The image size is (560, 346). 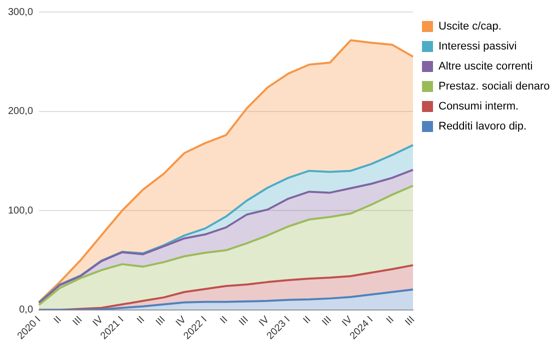 What do you see at coordinates (21, 112) in the screenshot?
I see `y-tick-label: 200,0` at bounding box center [21, 112].